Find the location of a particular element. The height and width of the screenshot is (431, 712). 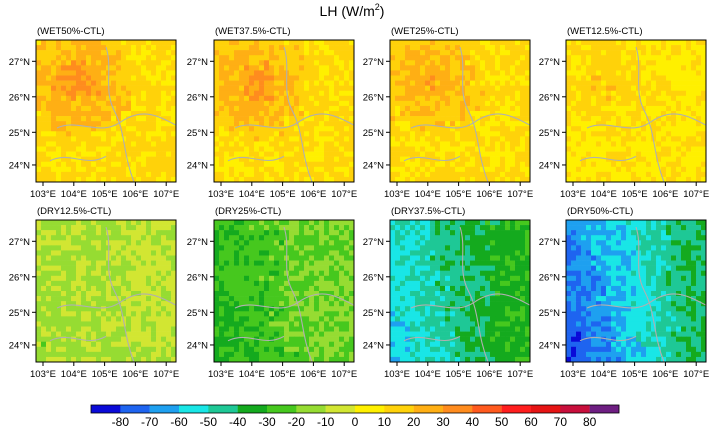

x-tick-label: 103°E is located at coordinates (397, 194).